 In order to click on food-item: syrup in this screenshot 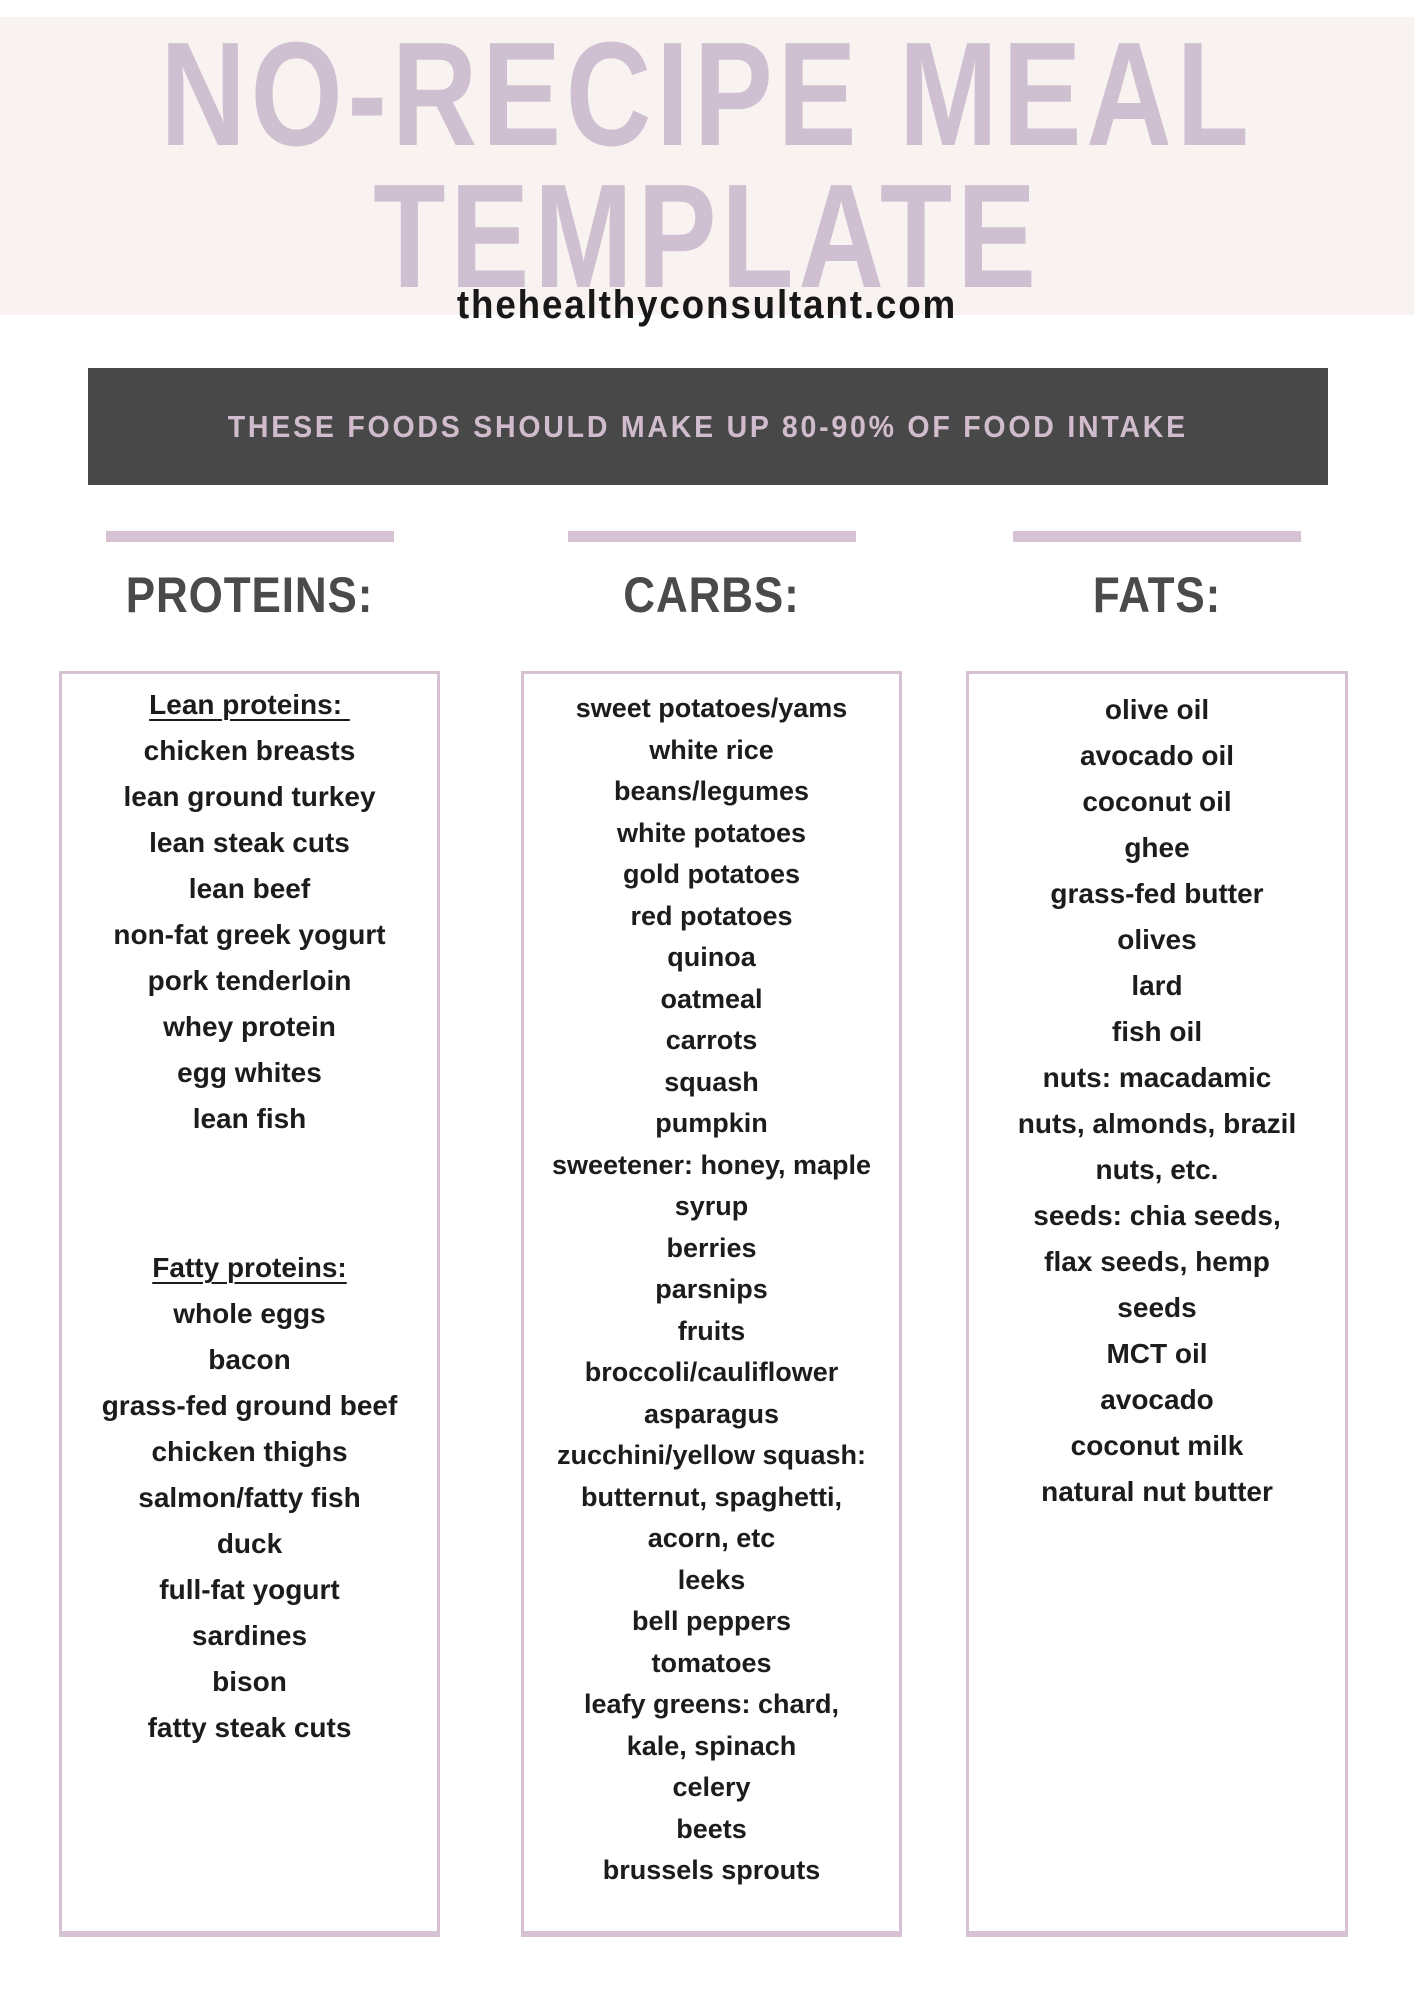, I will do `click(711, 1206)`.